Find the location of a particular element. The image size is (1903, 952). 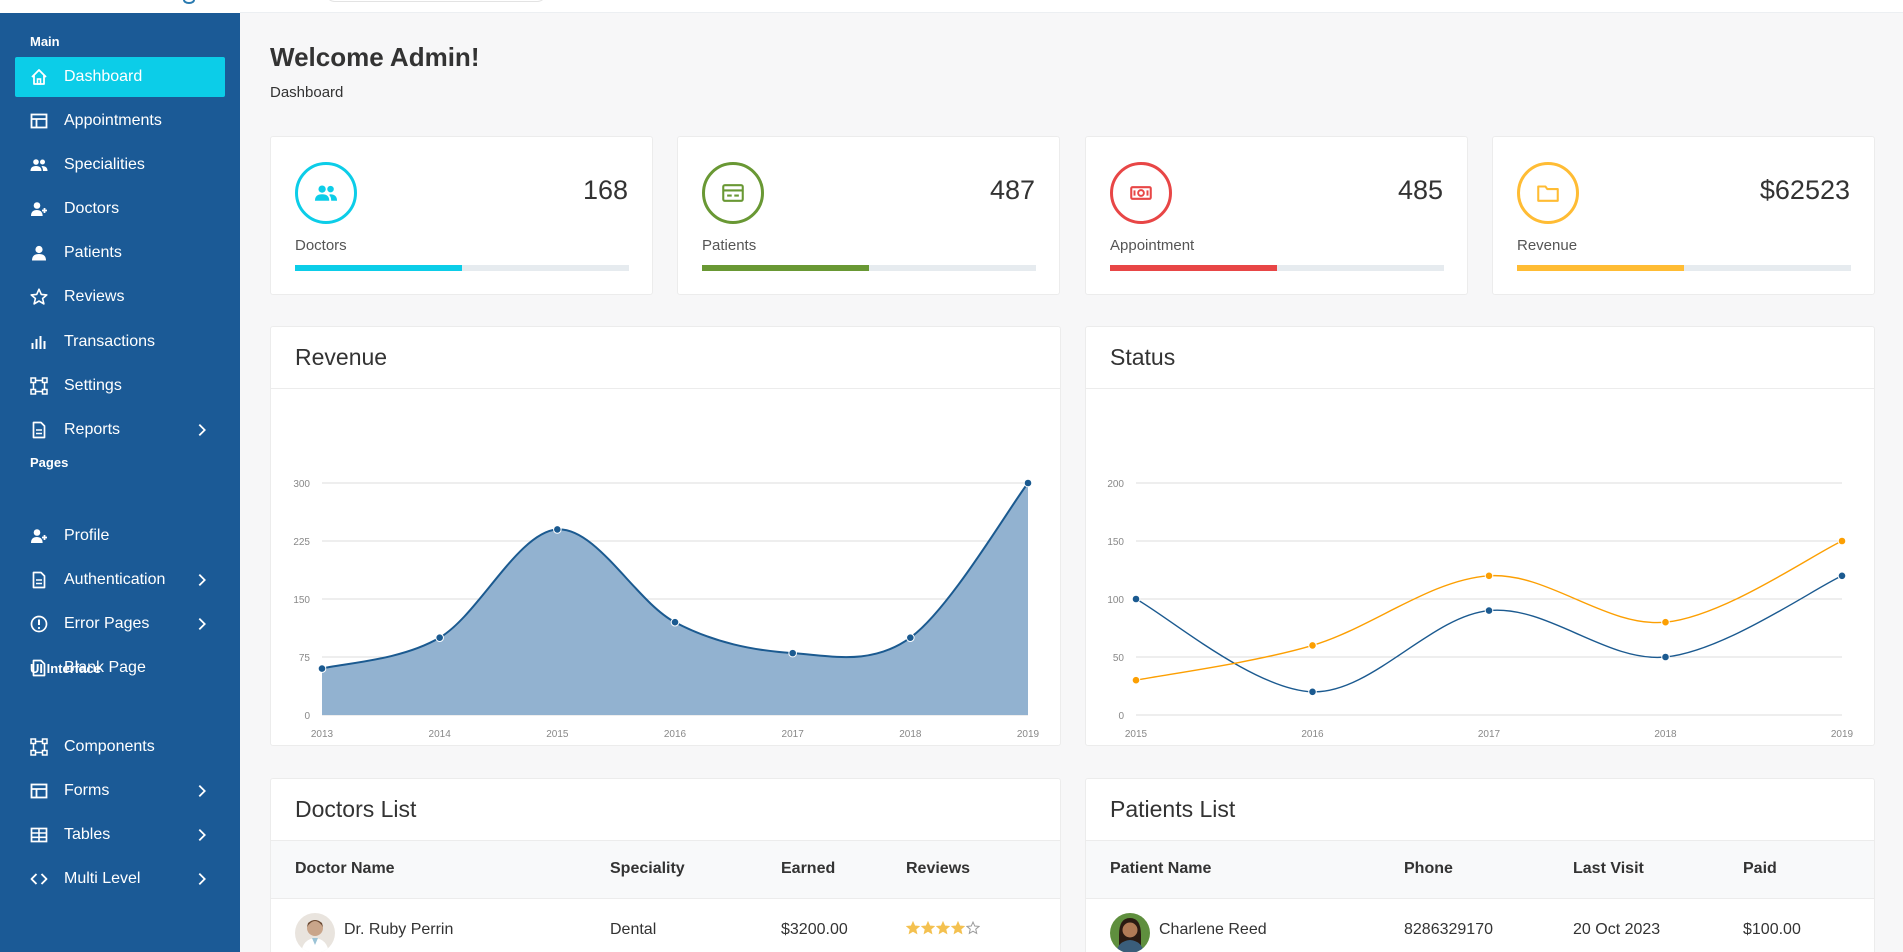

stat-value: 485 is located at coordinates (1420, 190).